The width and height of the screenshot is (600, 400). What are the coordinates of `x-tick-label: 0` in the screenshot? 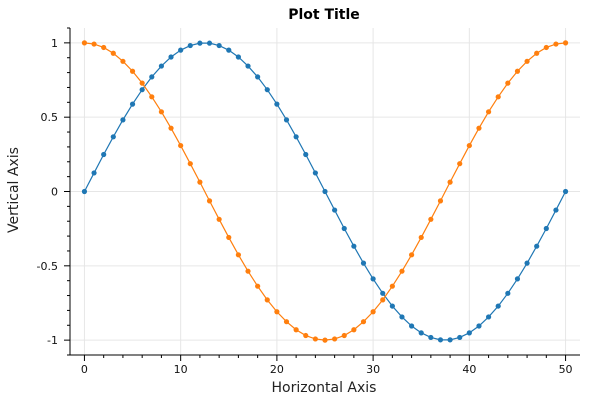 It's located at (84, 369).